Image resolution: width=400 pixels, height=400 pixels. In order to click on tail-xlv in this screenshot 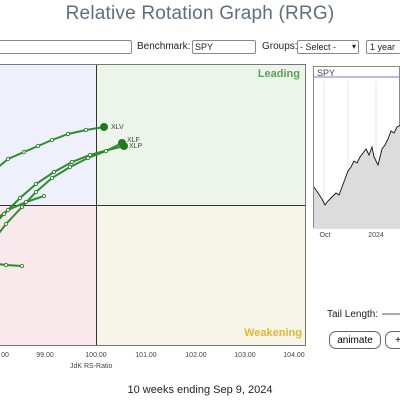, I will do `click(52, 146)`.